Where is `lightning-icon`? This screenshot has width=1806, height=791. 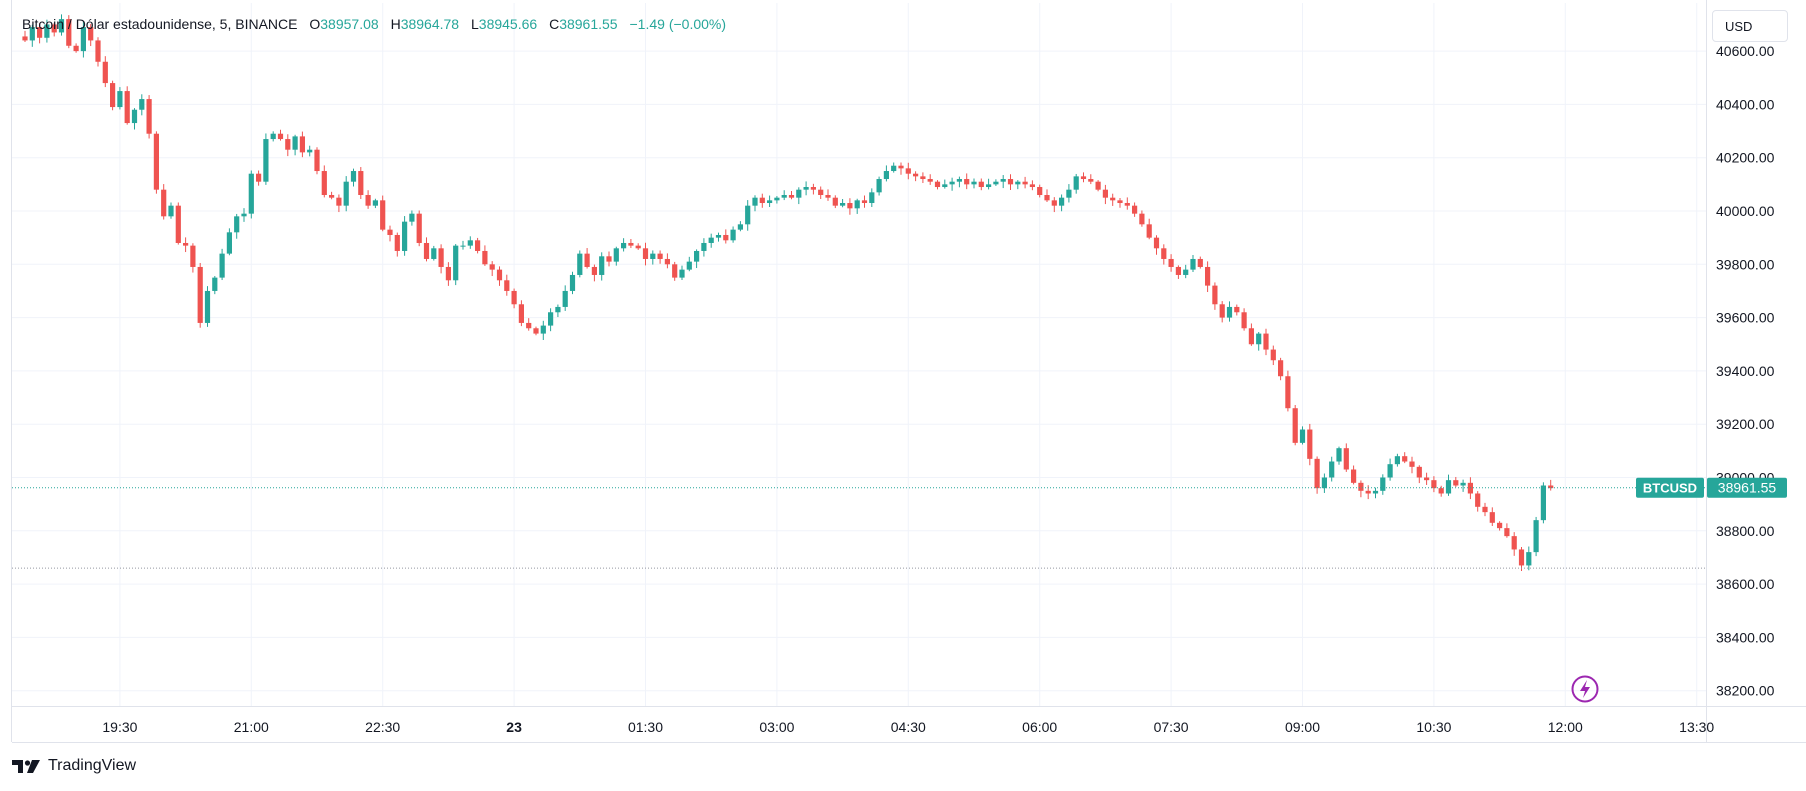 lightning-icon is located at coordinates (1585, 689).